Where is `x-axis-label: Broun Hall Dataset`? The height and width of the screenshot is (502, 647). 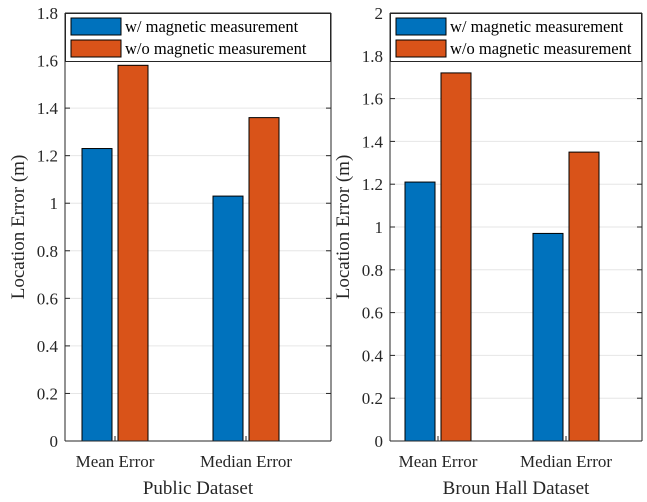 x-axis-label: Broun Hall Dataset is located at coordinates (516, 488).